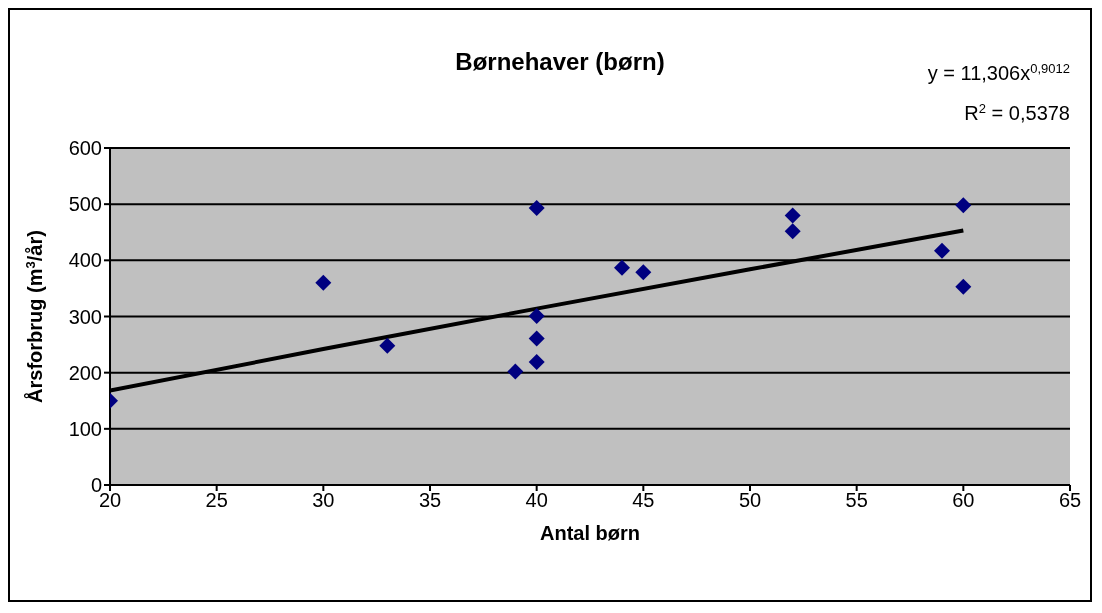 This screenshot has height=613, width=1102. Describe the element at coordinates (323, 500) in the screenshot. I see `x-tick-label: 30` at that location.